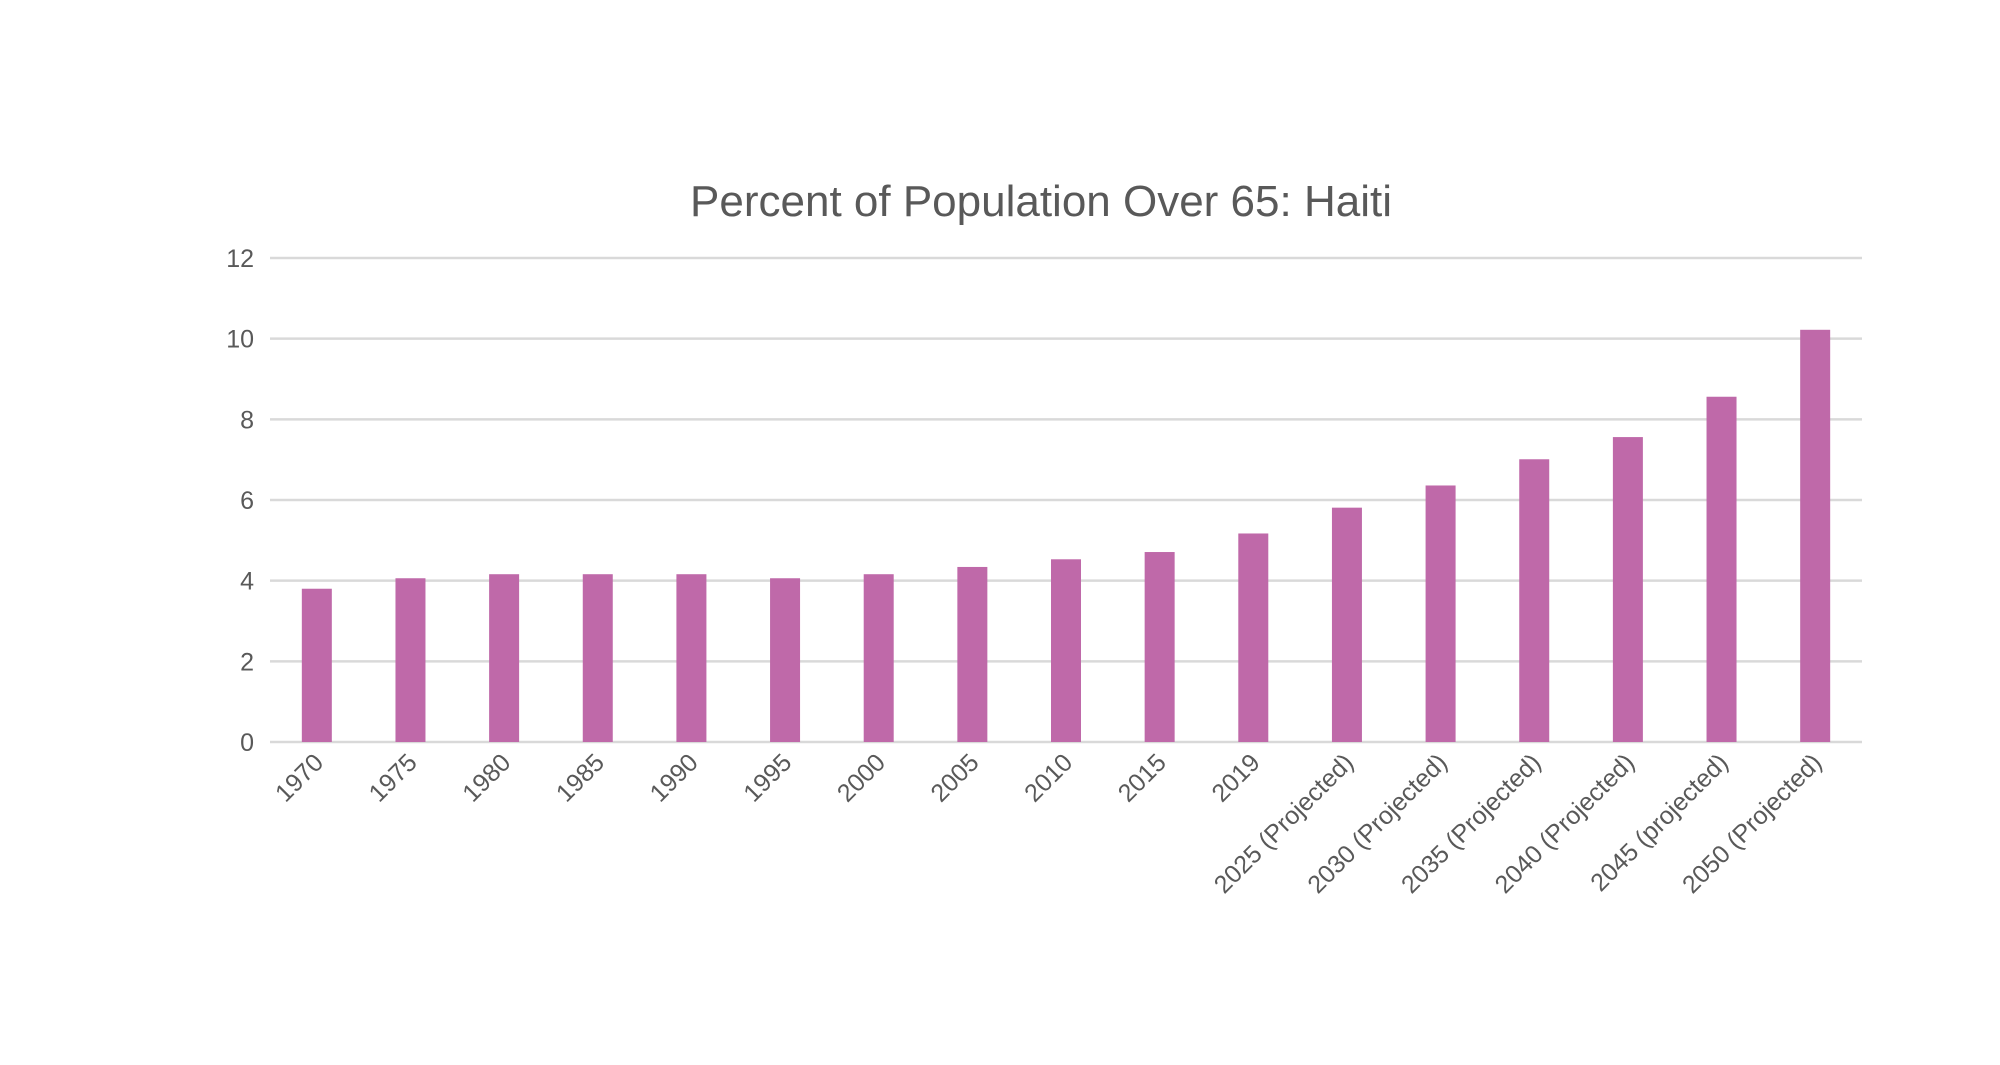  I want to click on y-tick-label: 10, so click(240, 340).